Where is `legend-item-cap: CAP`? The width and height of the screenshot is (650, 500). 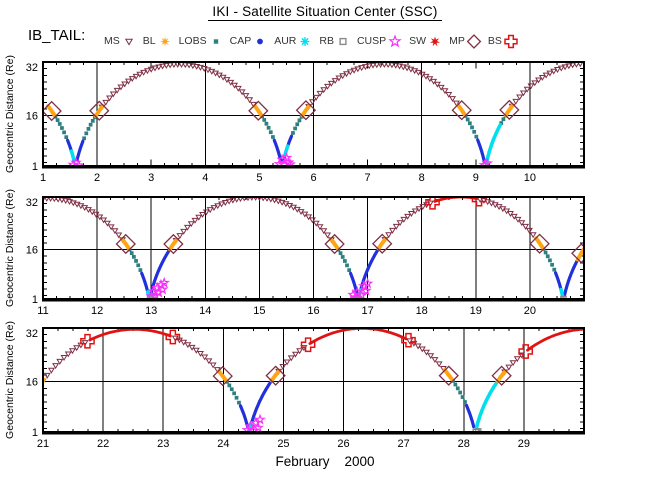
legend-item-cap: CAP is located at coordinates (249, 40).